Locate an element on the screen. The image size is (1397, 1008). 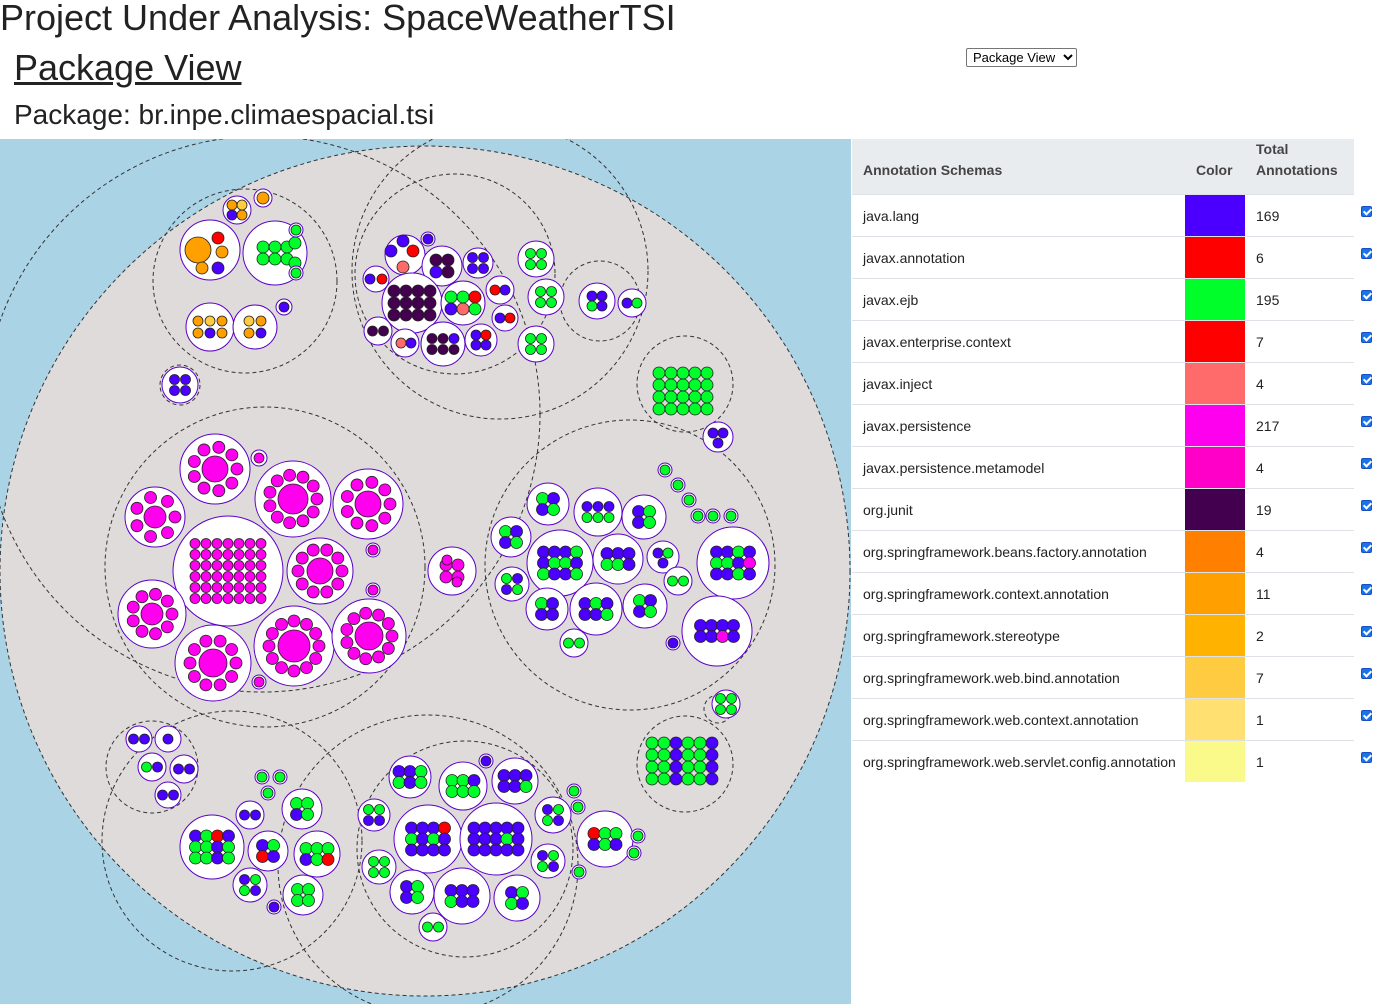
package-circle is located at coordinates (232, 841).